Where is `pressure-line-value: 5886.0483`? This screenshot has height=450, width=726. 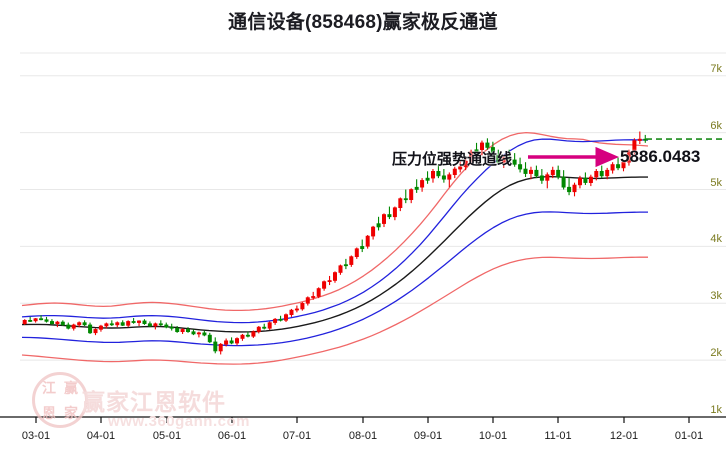
pressure-line-value: 5886.0483 is located at coordinates (660, 156).